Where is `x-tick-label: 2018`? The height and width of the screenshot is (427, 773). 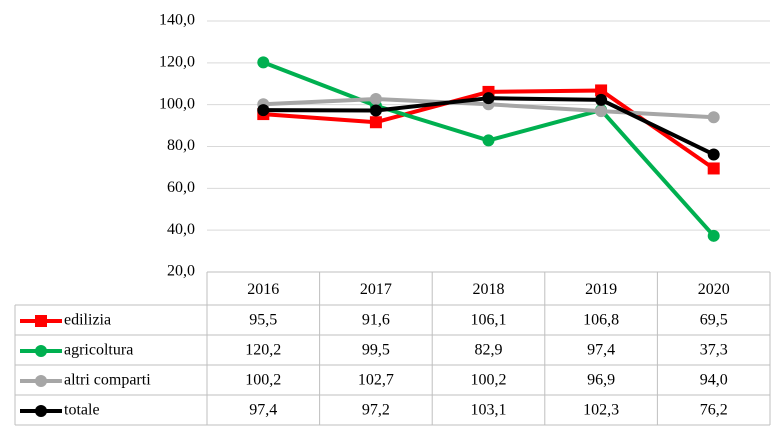
x-tick-label: 2018 is located at coordinates (489, 289).